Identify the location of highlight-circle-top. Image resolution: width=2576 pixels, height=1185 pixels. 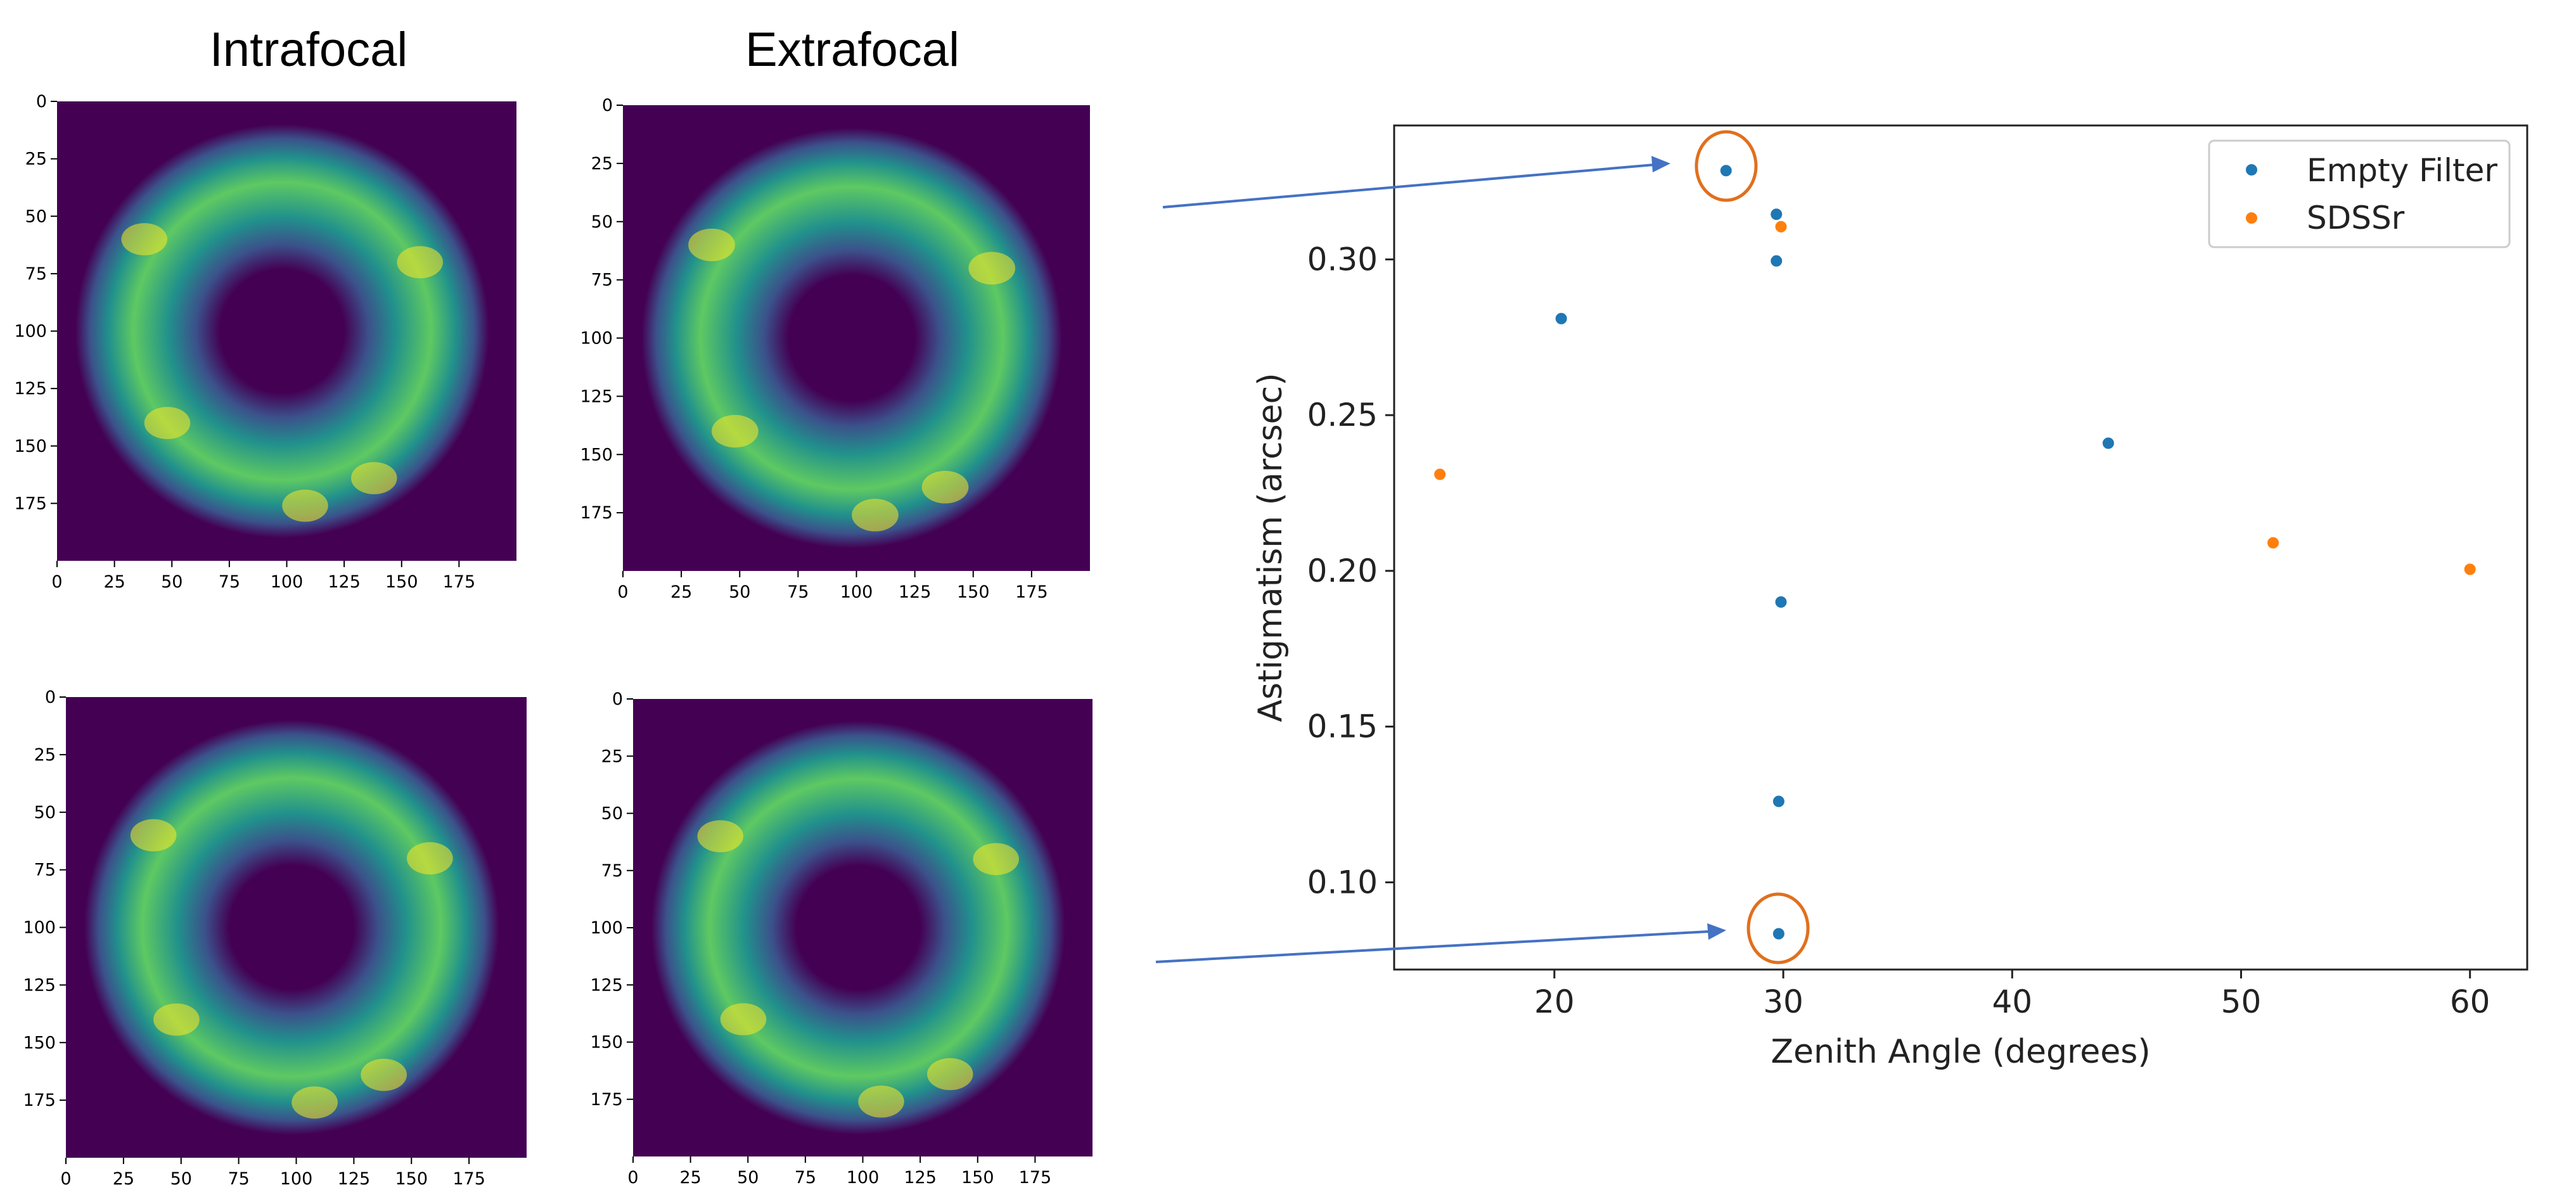
(1726, 166).